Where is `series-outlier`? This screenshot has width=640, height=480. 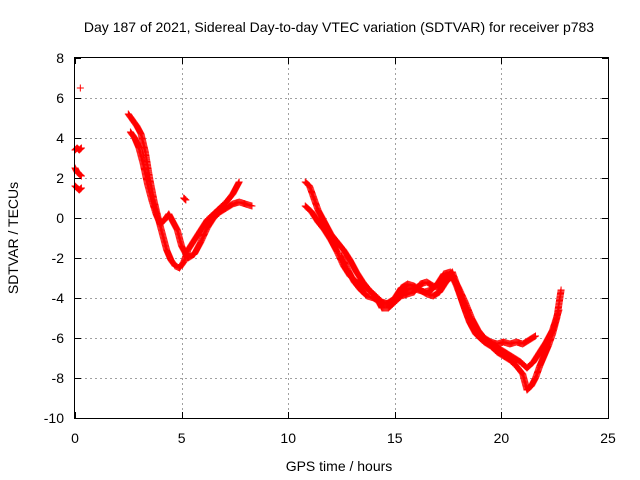
series-outlier is located at coordinates (80, 88).